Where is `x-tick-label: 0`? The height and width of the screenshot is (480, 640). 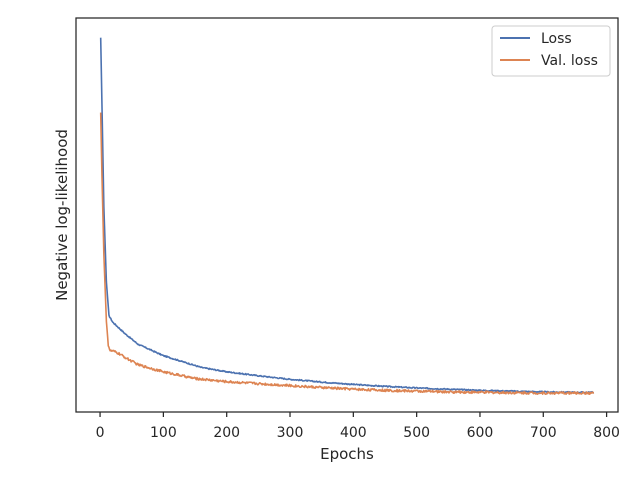 x-tick-label: 0 is located at coordinates (100, 433).